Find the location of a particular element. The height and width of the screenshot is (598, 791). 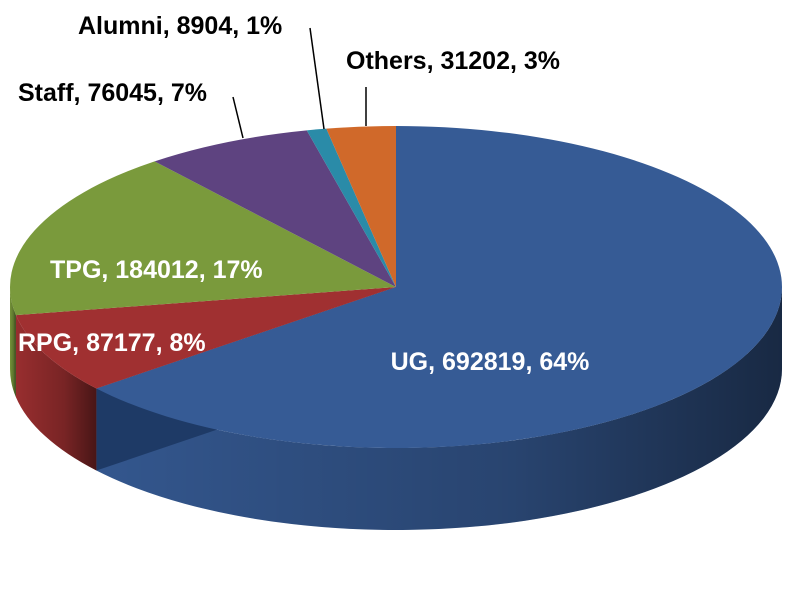

data-label-tpg: TPG, 184012, 17% is located at coordinates (156, 270).